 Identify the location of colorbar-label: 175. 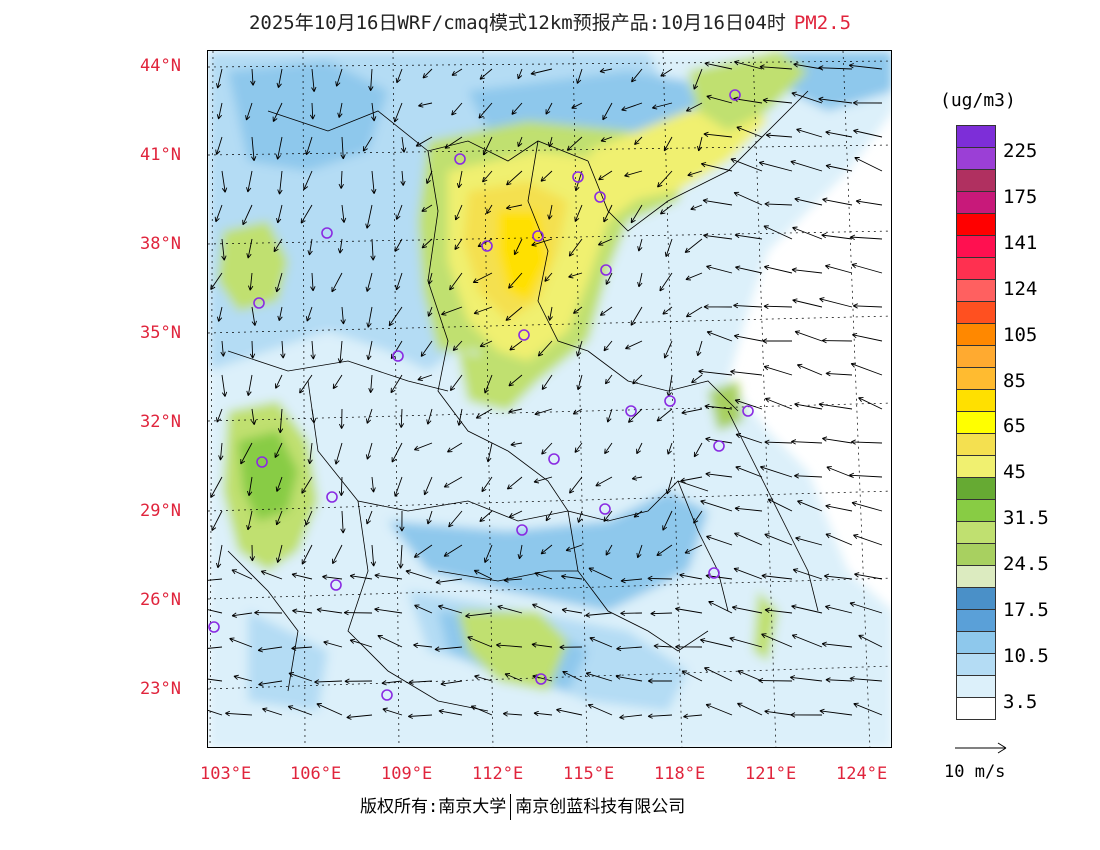
(1020, 197).